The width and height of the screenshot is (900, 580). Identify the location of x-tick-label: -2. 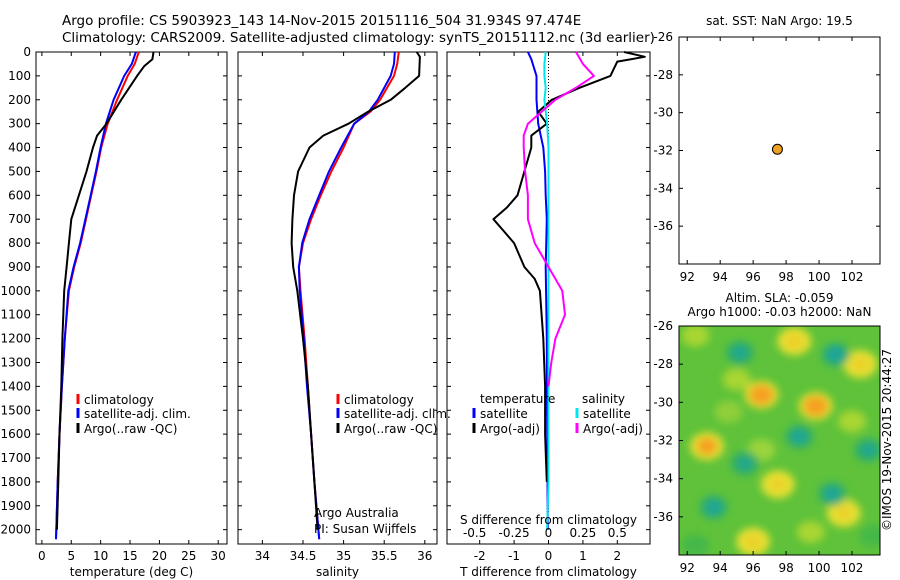
(480, 556).